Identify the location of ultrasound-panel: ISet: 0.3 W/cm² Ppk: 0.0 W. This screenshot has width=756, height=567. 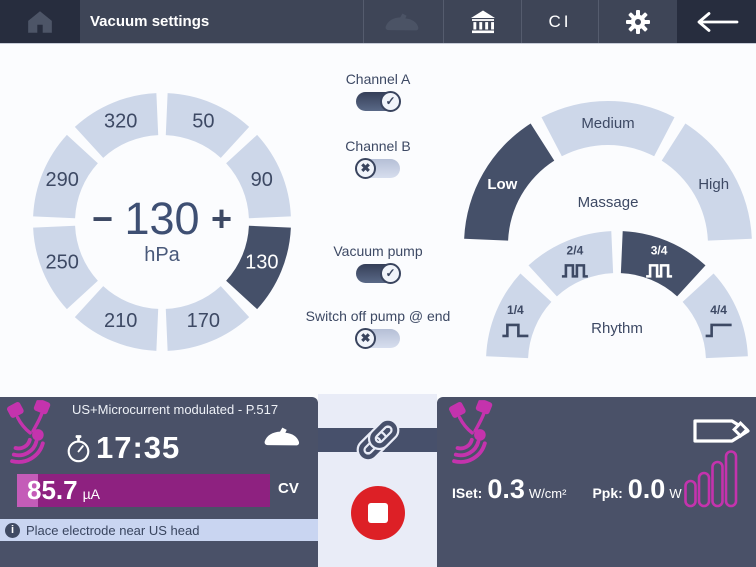
(596, 482).